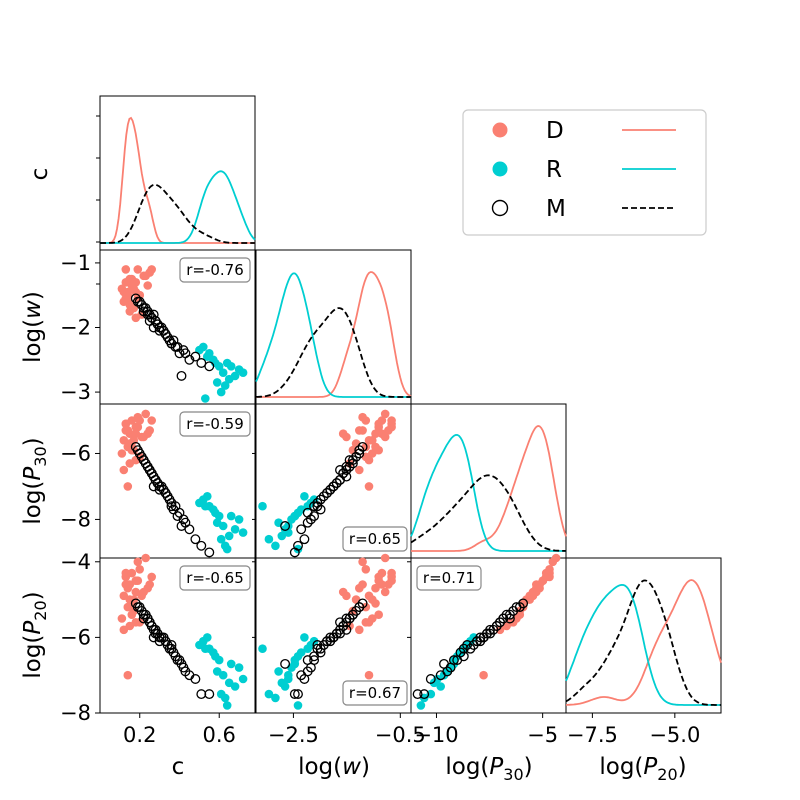 This screenshot has width=800, height=800. I want to click on panel-logP30-vs-logP30, so click(488, 481).